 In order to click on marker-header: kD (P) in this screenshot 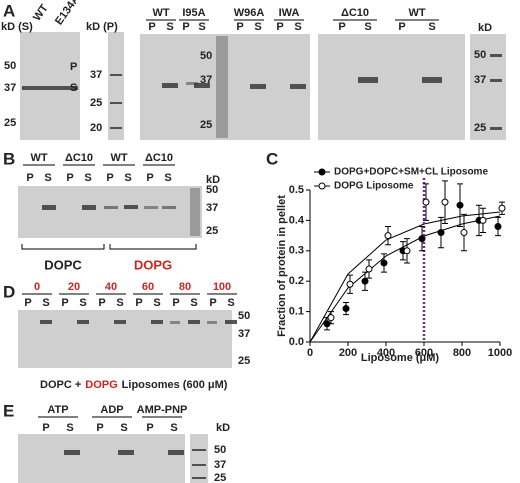, I will do `click(102, 27)`.